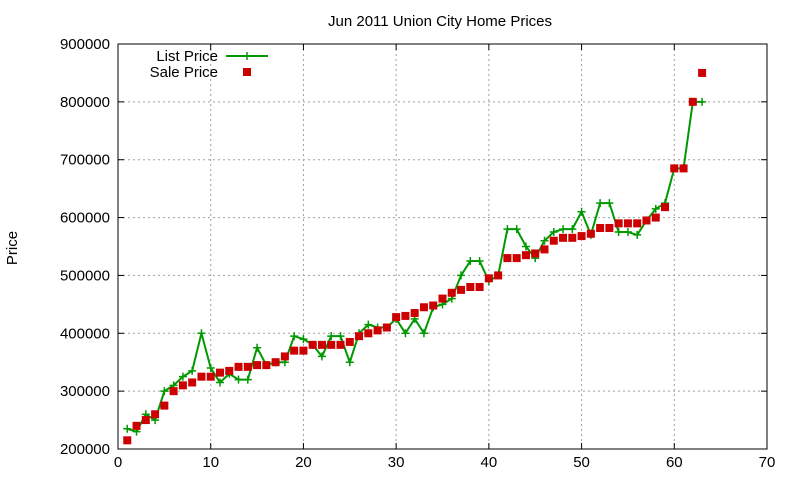 The height and width of the screenshot is (480, 800). I want to click on y-tick-label: 900000, so click(85, 44).